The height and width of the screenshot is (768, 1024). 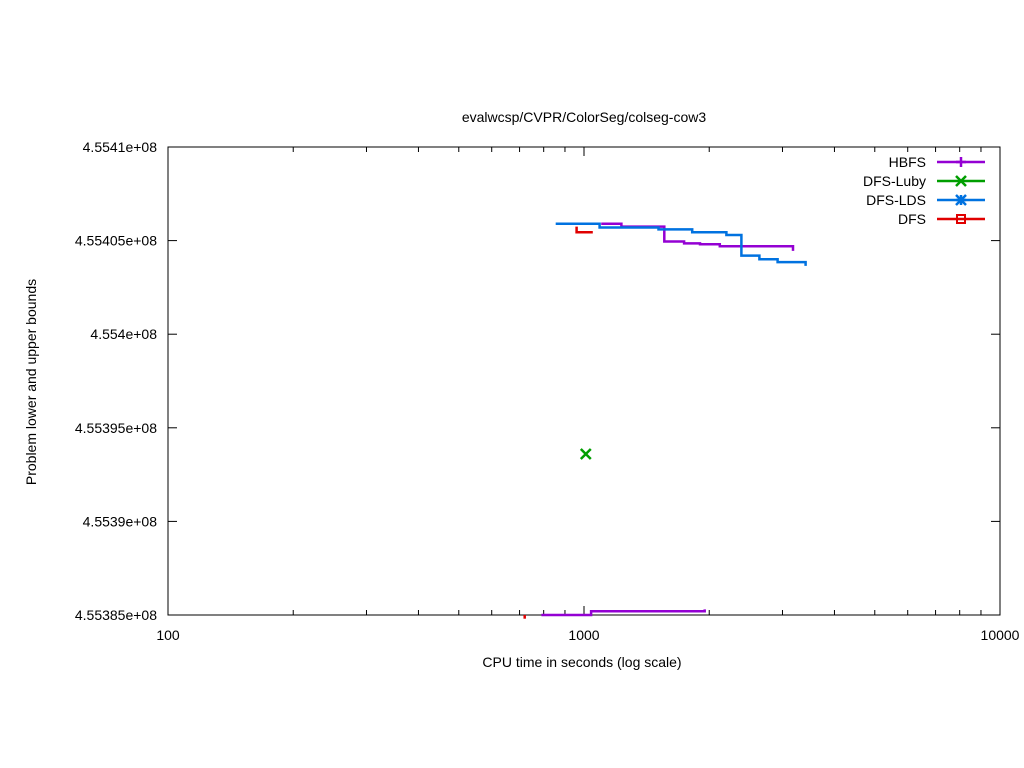 I want to click on x-axis-label: CPU time in seconds (log scale), so click(x=581, y=662).